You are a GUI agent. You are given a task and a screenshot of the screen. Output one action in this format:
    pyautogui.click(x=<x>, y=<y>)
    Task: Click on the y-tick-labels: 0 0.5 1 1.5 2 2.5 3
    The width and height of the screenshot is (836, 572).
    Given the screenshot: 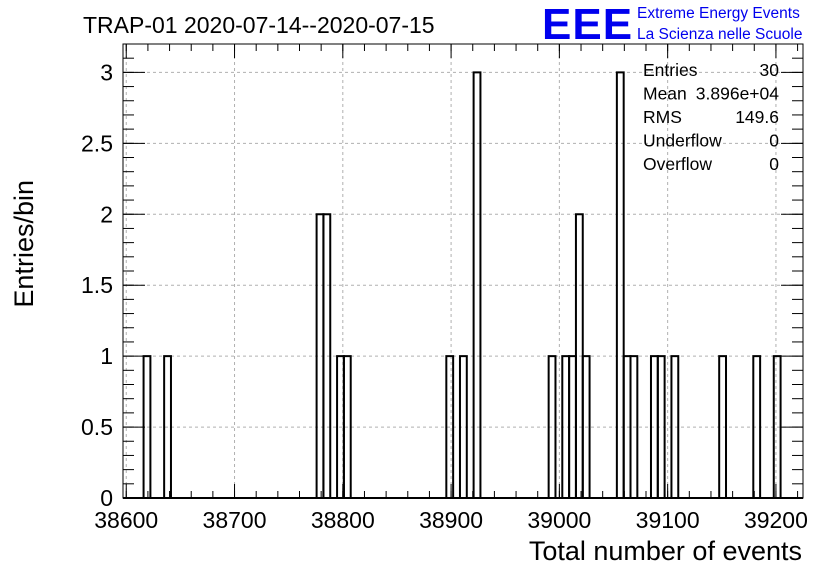 What is the action you would take?
    pyautogui.click(x=97, y=285)
    